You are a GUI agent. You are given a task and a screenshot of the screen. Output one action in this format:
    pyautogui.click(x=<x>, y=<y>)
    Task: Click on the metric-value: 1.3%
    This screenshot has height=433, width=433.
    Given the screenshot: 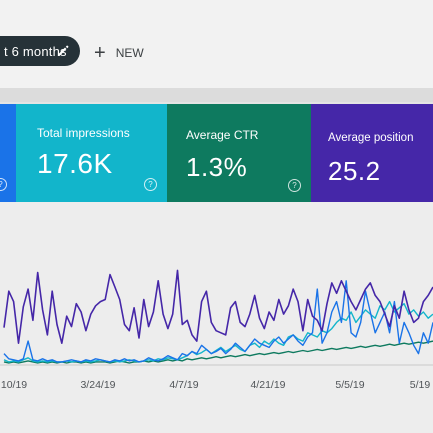 What is the action you would take?
    pyautogui.click(x=217, y=167)
    